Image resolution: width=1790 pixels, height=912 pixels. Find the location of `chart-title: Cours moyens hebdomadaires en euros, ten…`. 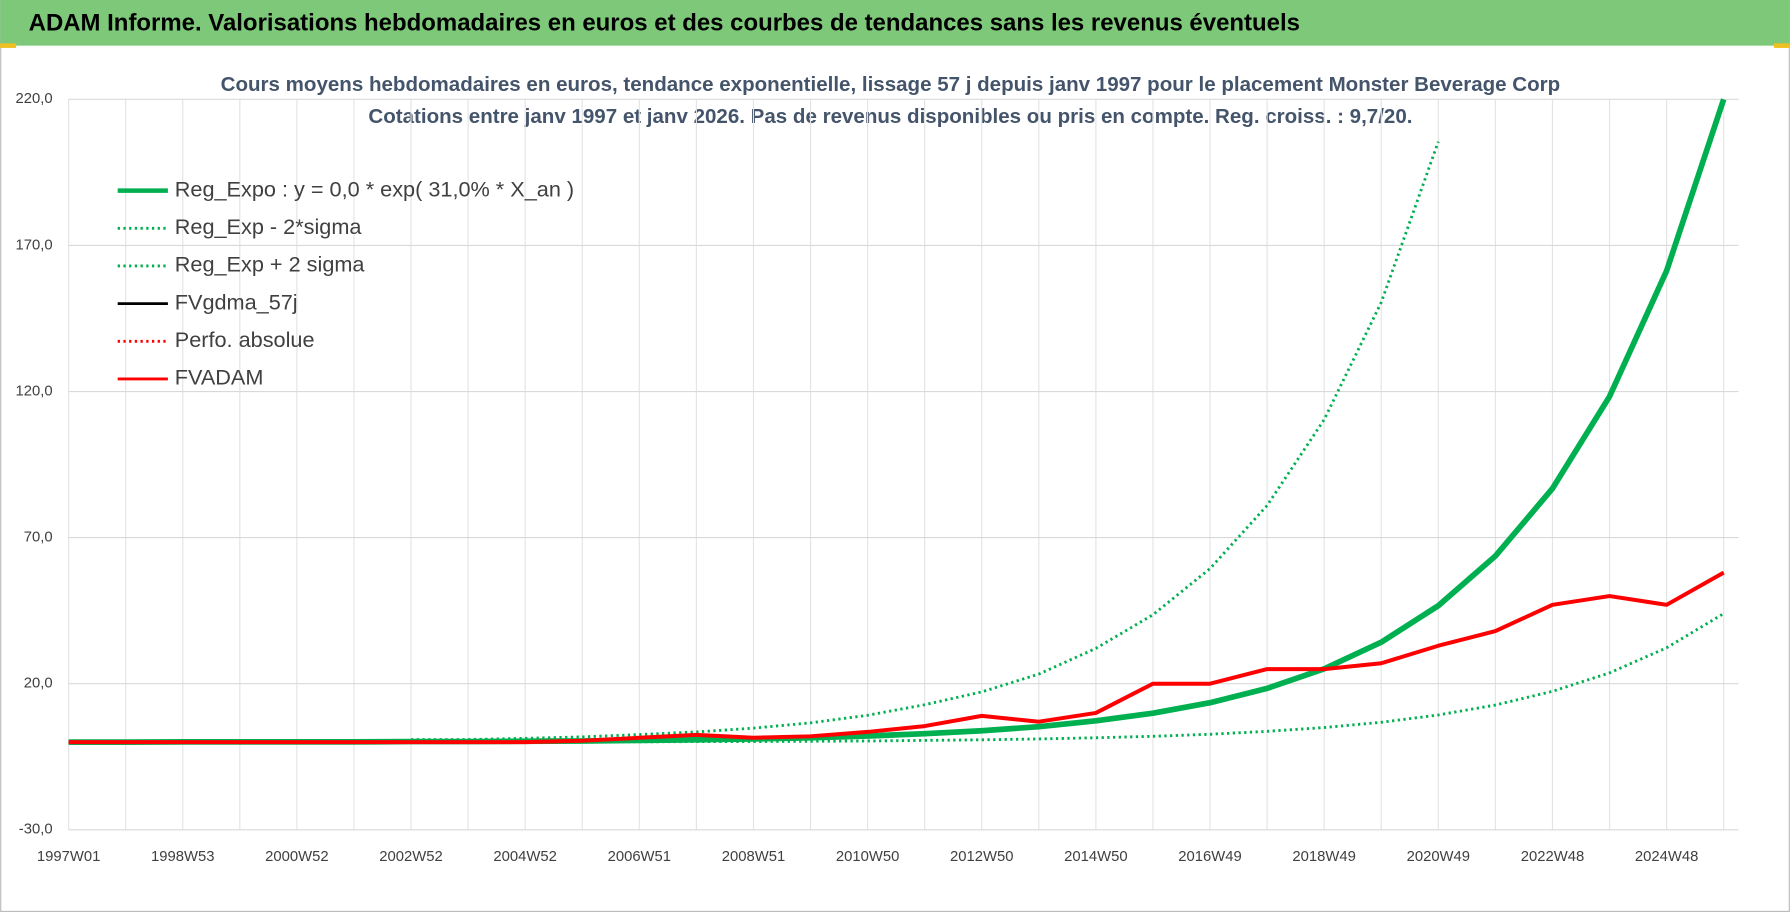

chart-title: Cours moyens hebdomadaires en euros, ten… is located at coordinates (891, 84).